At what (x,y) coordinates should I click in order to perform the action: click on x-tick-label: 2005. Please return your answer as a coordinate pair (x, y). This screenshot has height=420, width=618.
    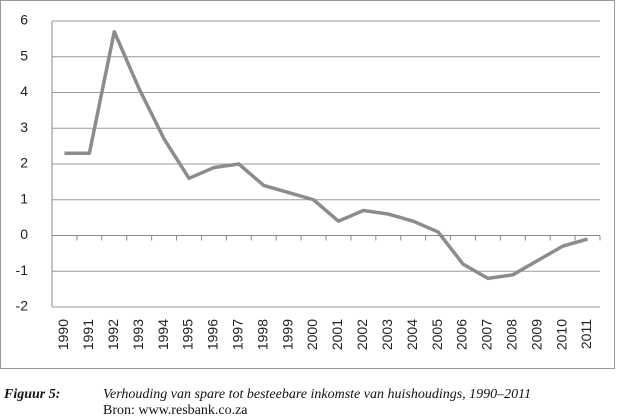
    Looking at the image, I should click on (437, 334).